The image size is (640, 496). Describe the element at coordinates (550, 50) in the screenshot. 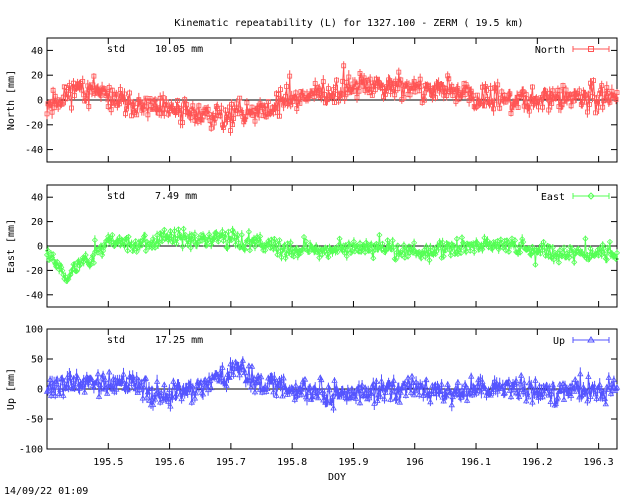

I see `legend-label: North` at that location.